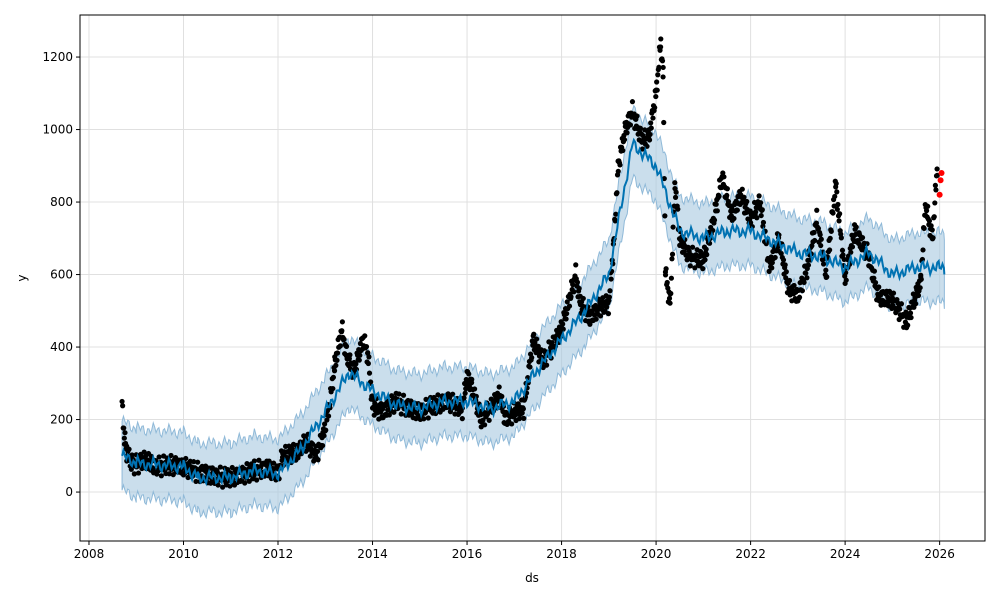 Image resolution: width=1000 pixels, height=604 pixels. Describe the element at coordinates (467, 554) in the screenshot. I see `x-tick-label: 2016` at that location.